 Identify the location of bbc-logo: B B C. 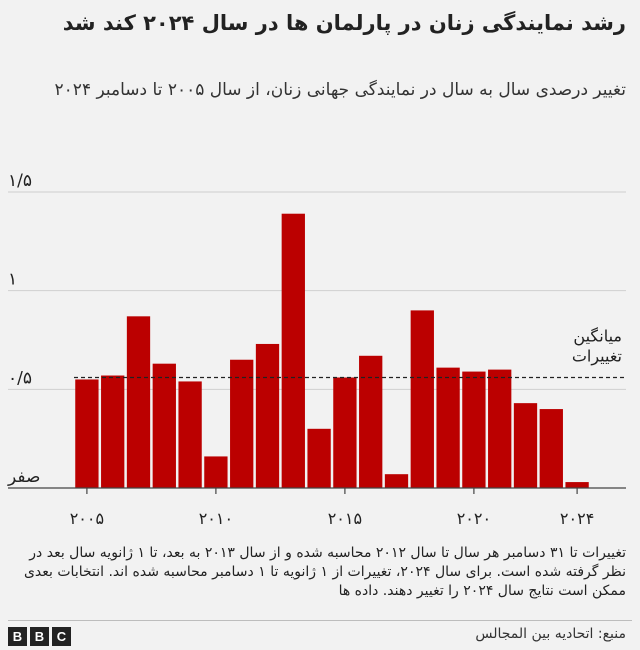
(39, 636).